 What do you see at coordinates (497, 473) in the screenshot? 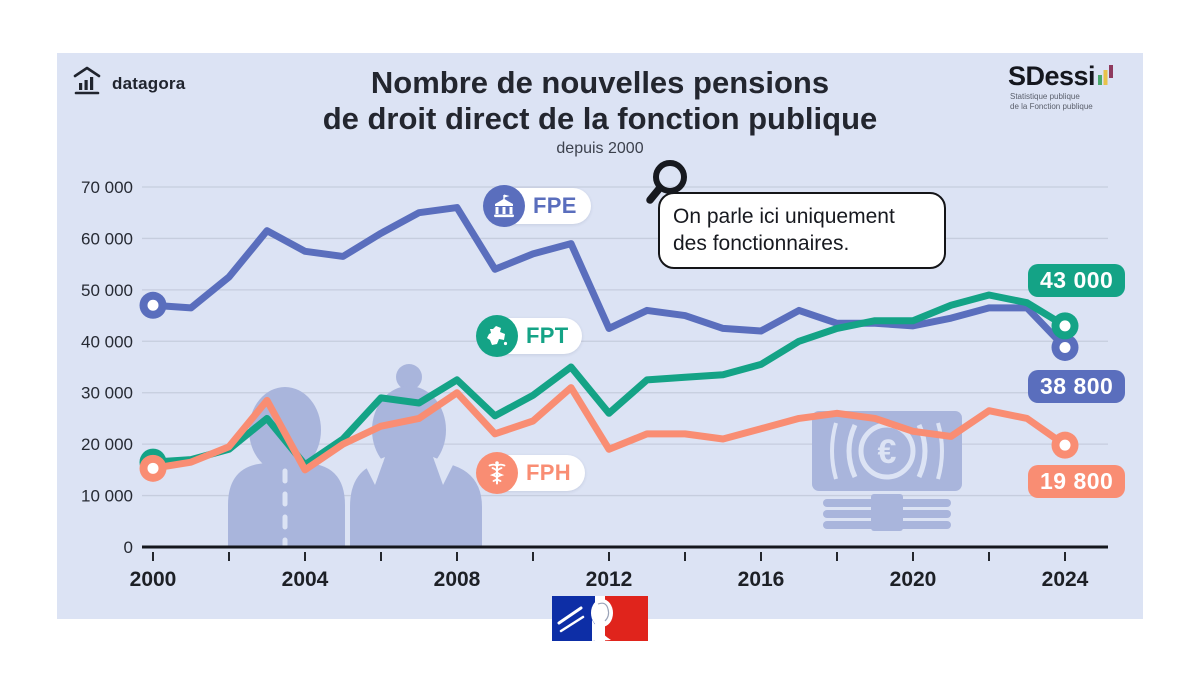
I see `caduceus-icon` at bounding box center [497, 473].